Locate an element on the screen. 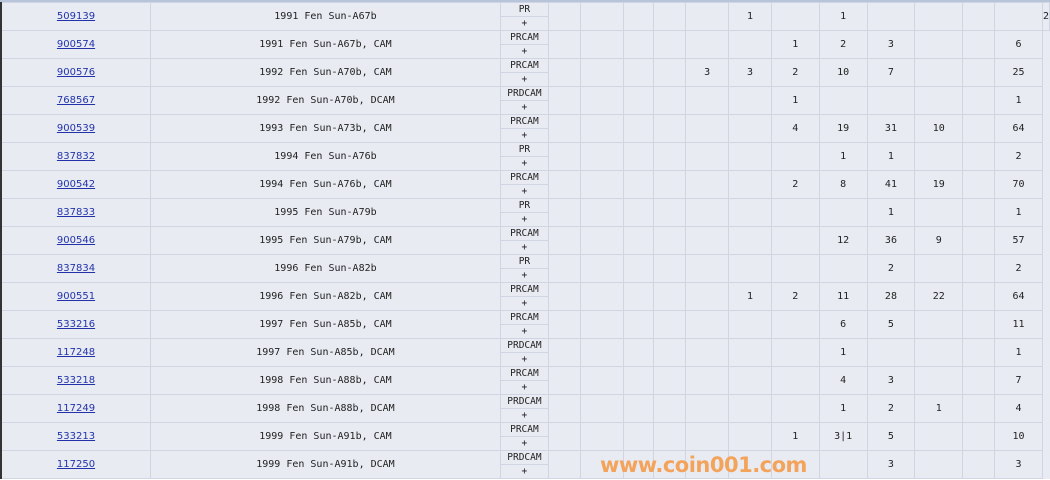  coin-id-link: 509139 is located at coordinates (76, 16).